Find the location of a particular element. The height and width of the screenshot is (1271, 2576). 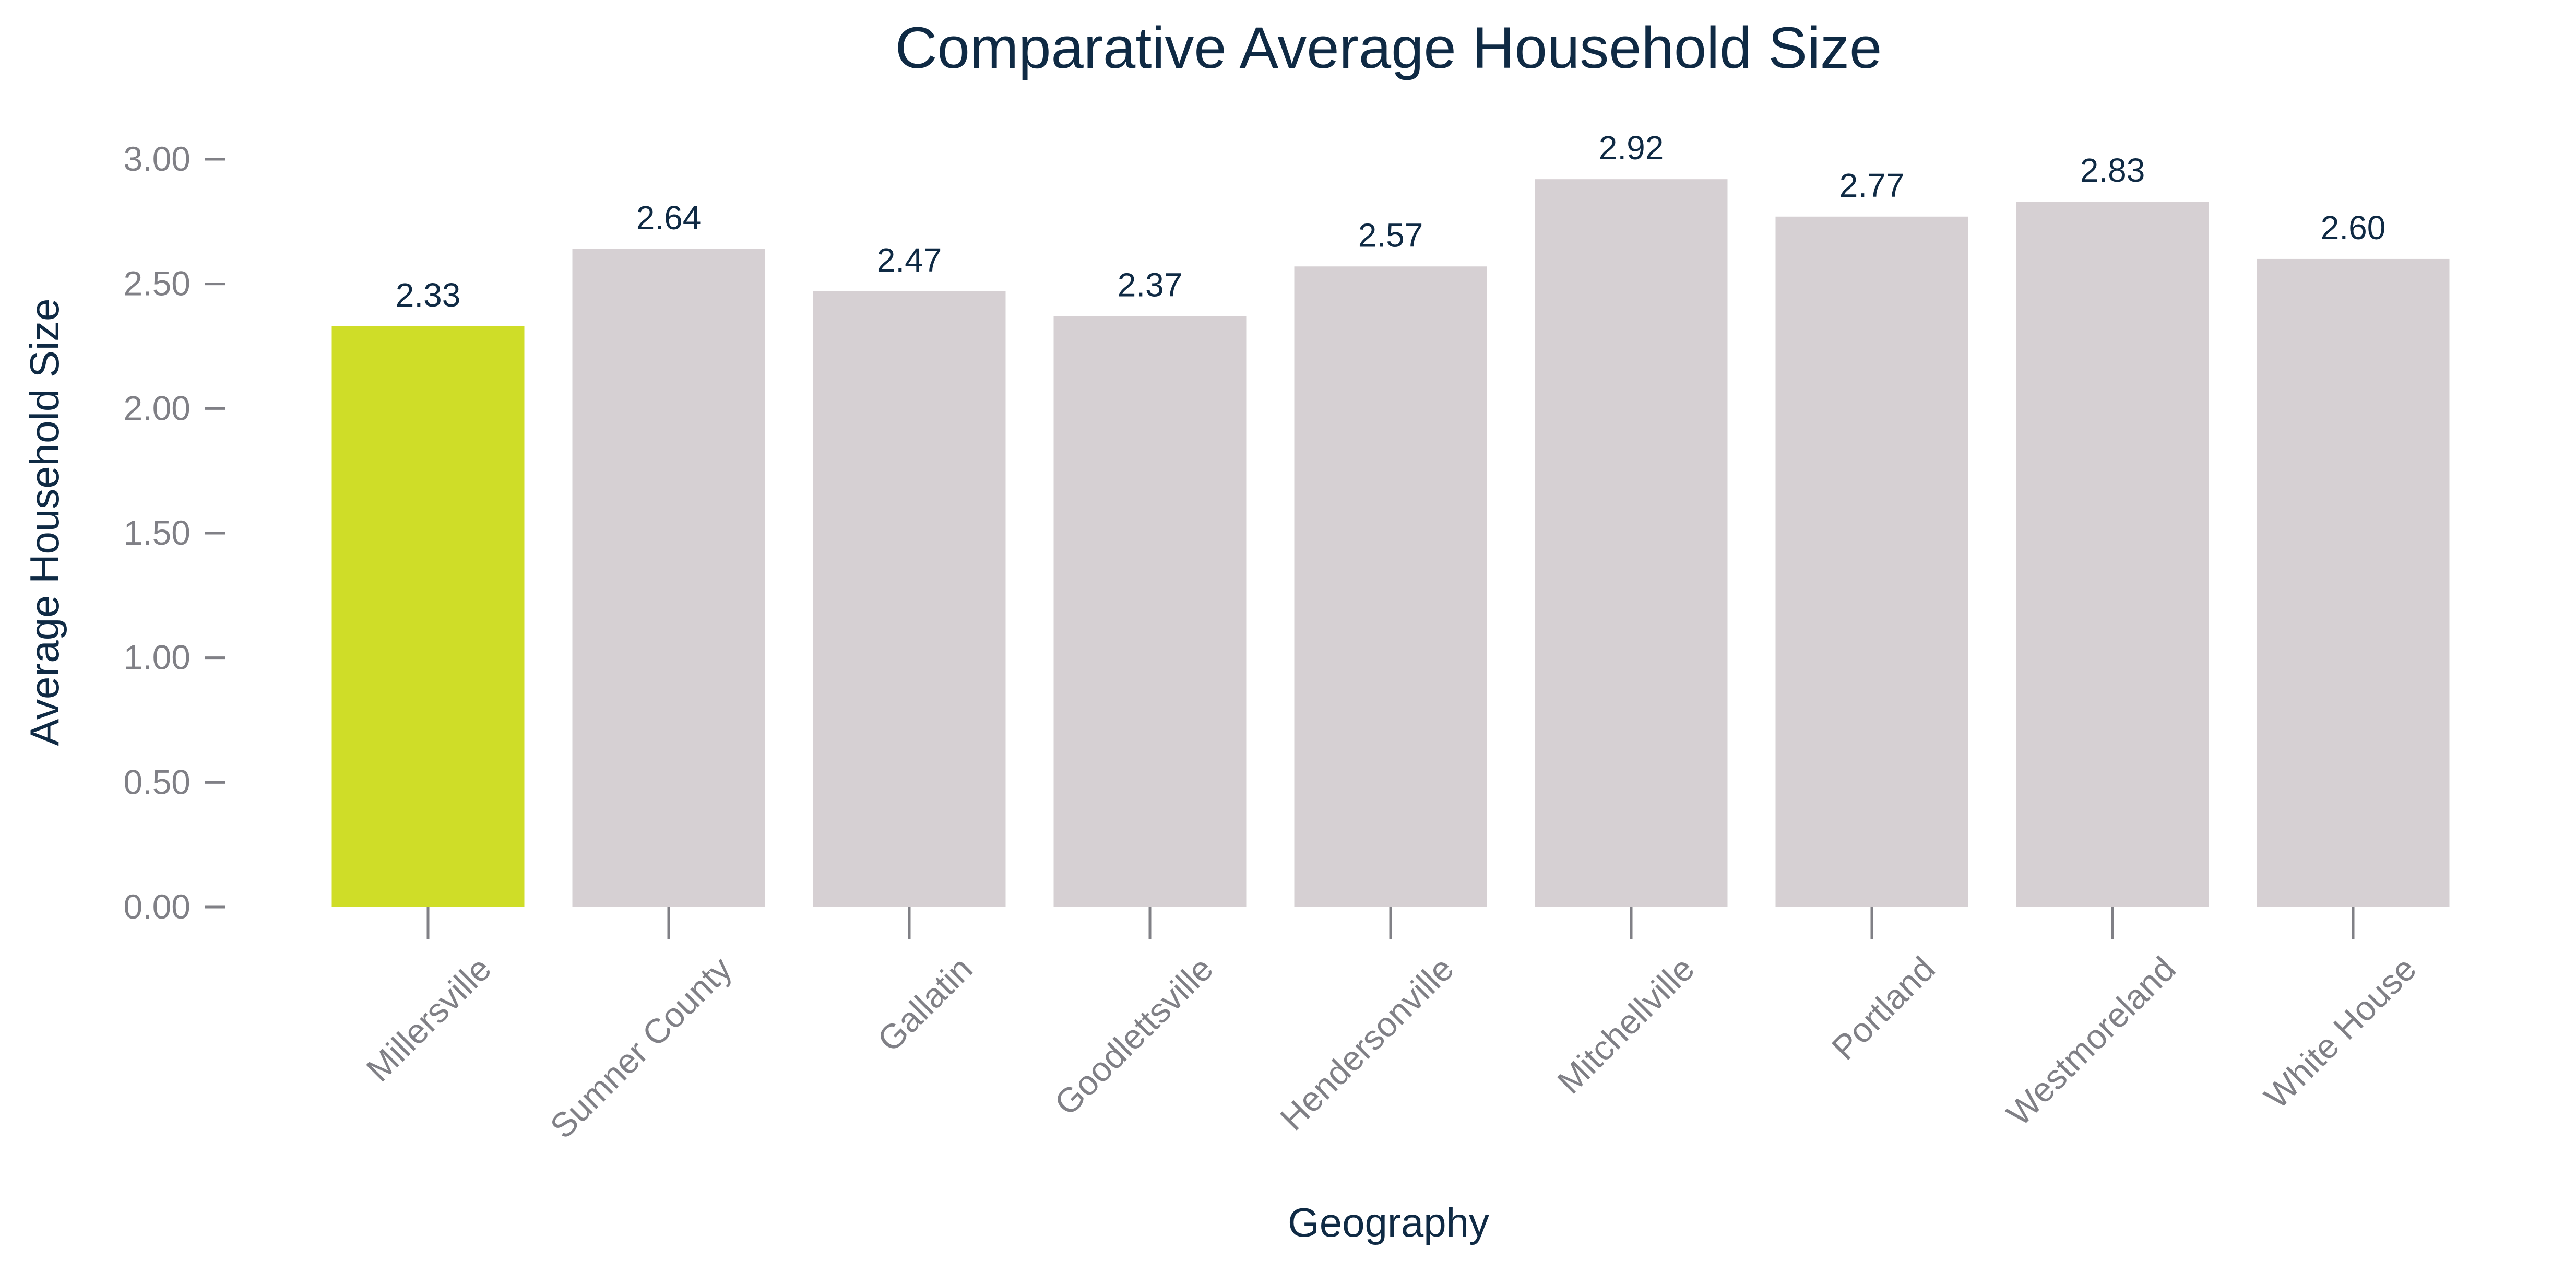

x-tick-label: Hendersonville is located at coordinates (1367, 1043).